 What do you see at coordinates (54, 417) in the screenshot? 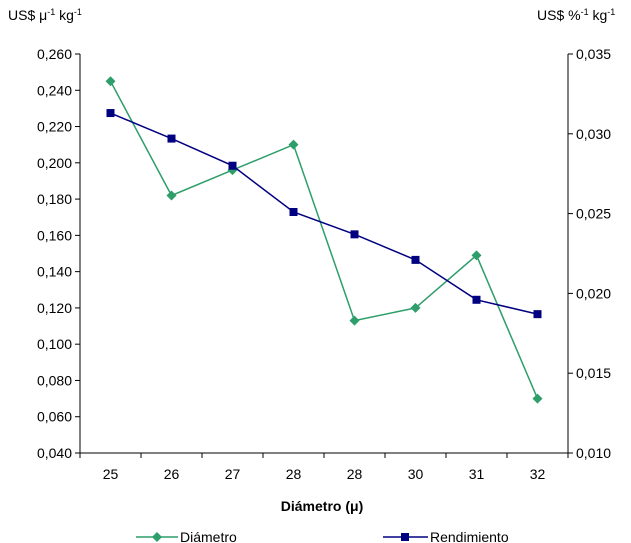
I see `left-tick-label: 0,060` at bounding box center [54, 417].